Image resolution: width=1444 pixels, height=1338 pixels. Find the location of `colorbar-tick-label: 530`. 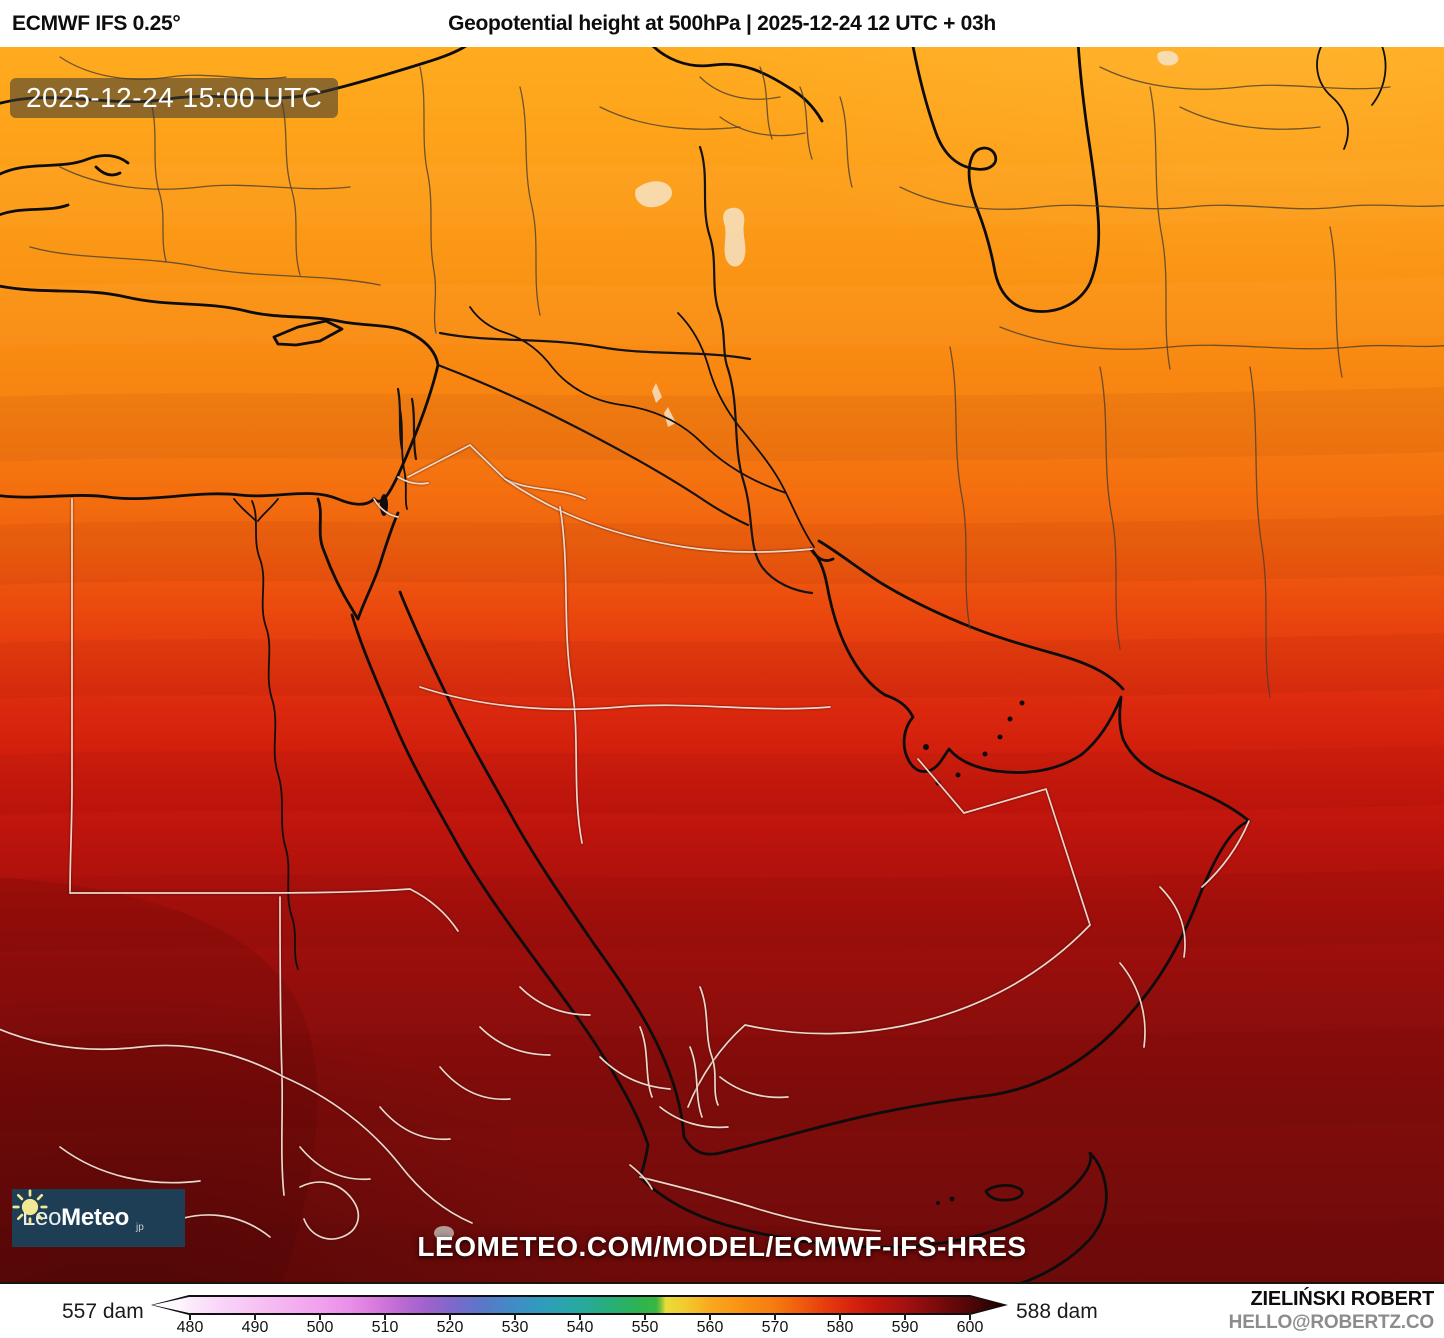

colorbar-tick-label: 530 is located at coordinates (515, 1327).